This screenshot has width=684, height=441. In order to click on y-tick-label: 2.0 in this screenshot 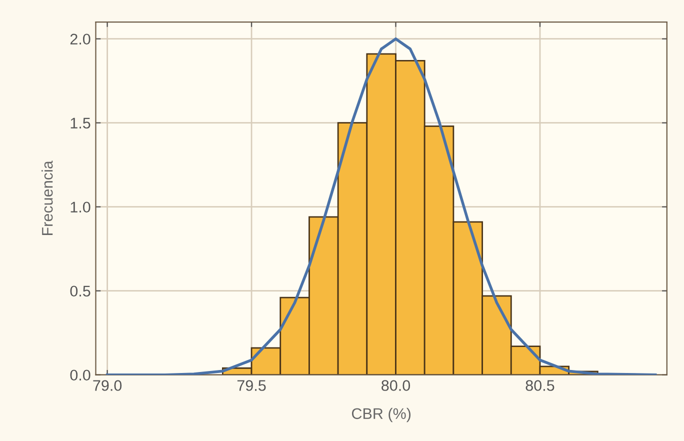, I will do `click(80, 39)`.